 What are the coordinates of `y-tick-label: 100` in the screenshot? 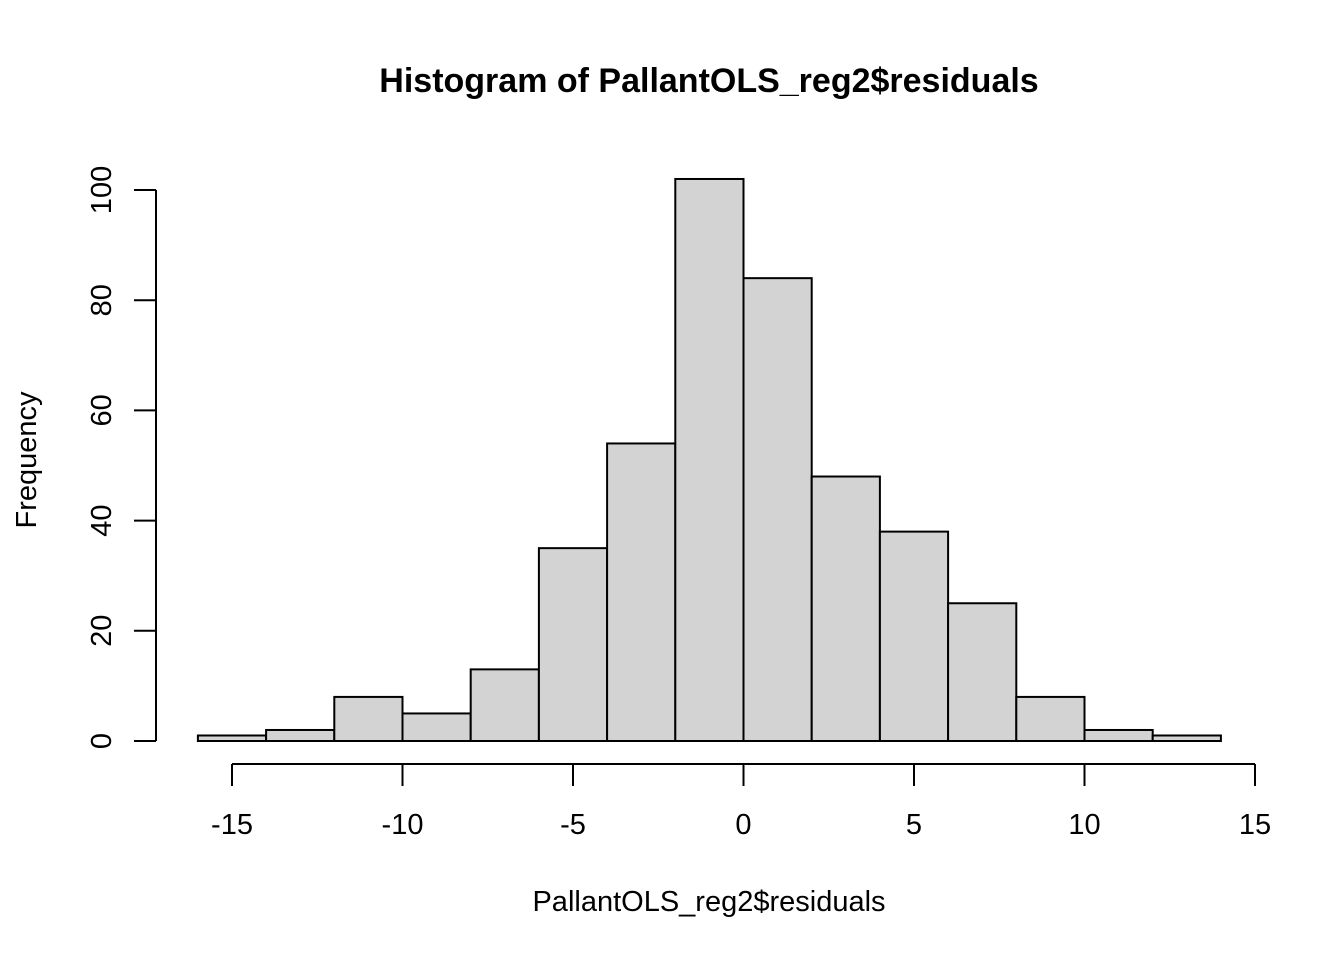 It's located at (102, 190).